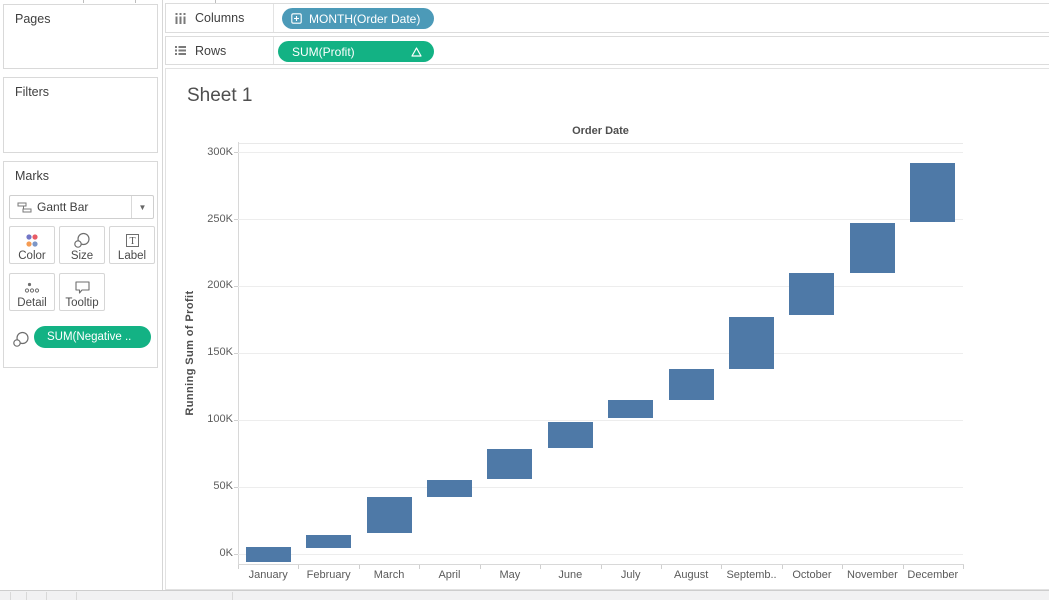  I want to click on rows-pill-sum-profit: SUM(Profit), so click(356, 51).